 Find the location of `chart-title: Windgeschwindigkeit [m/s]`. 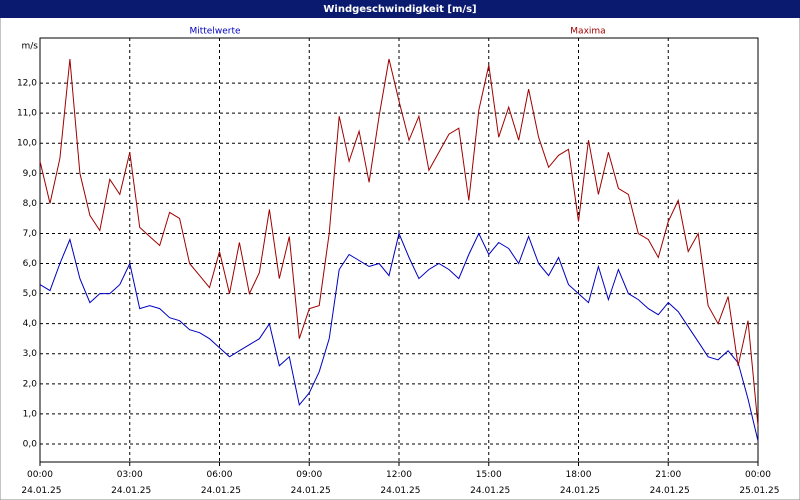

chart-title: Windgeschwindigkeit [m/s] is located at coordinates (399, 9).